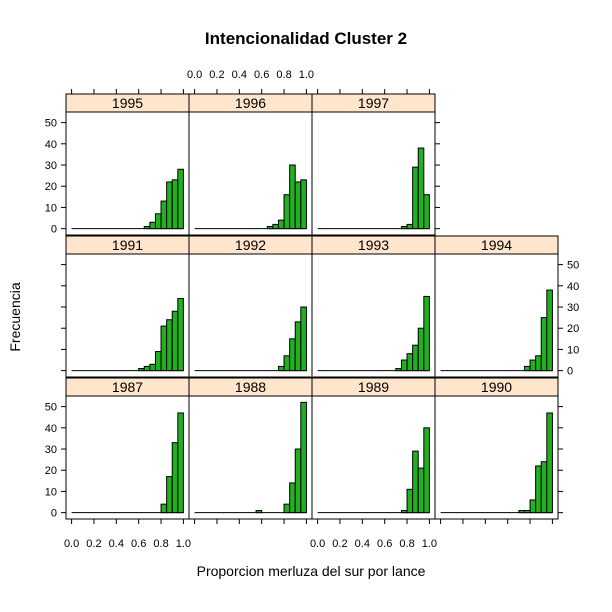 The width and height of the screenshot is (612, 612). Describe the element at coordinates (15, 316) in the screenshot. I see `y-axis-label: Frecuencia` at that location.